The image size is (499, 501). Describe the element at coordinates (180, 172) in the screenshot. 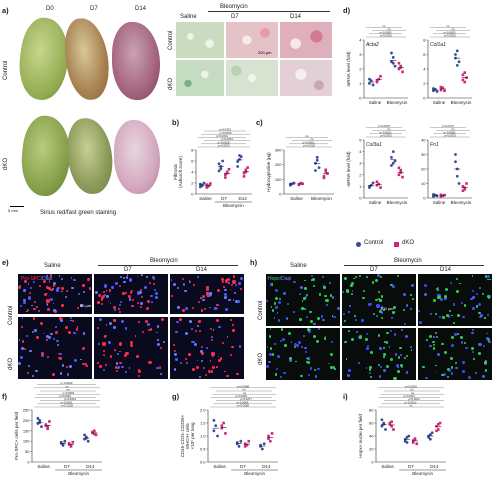

I see `y-axis-label: (Ashcroft score)` at that location.